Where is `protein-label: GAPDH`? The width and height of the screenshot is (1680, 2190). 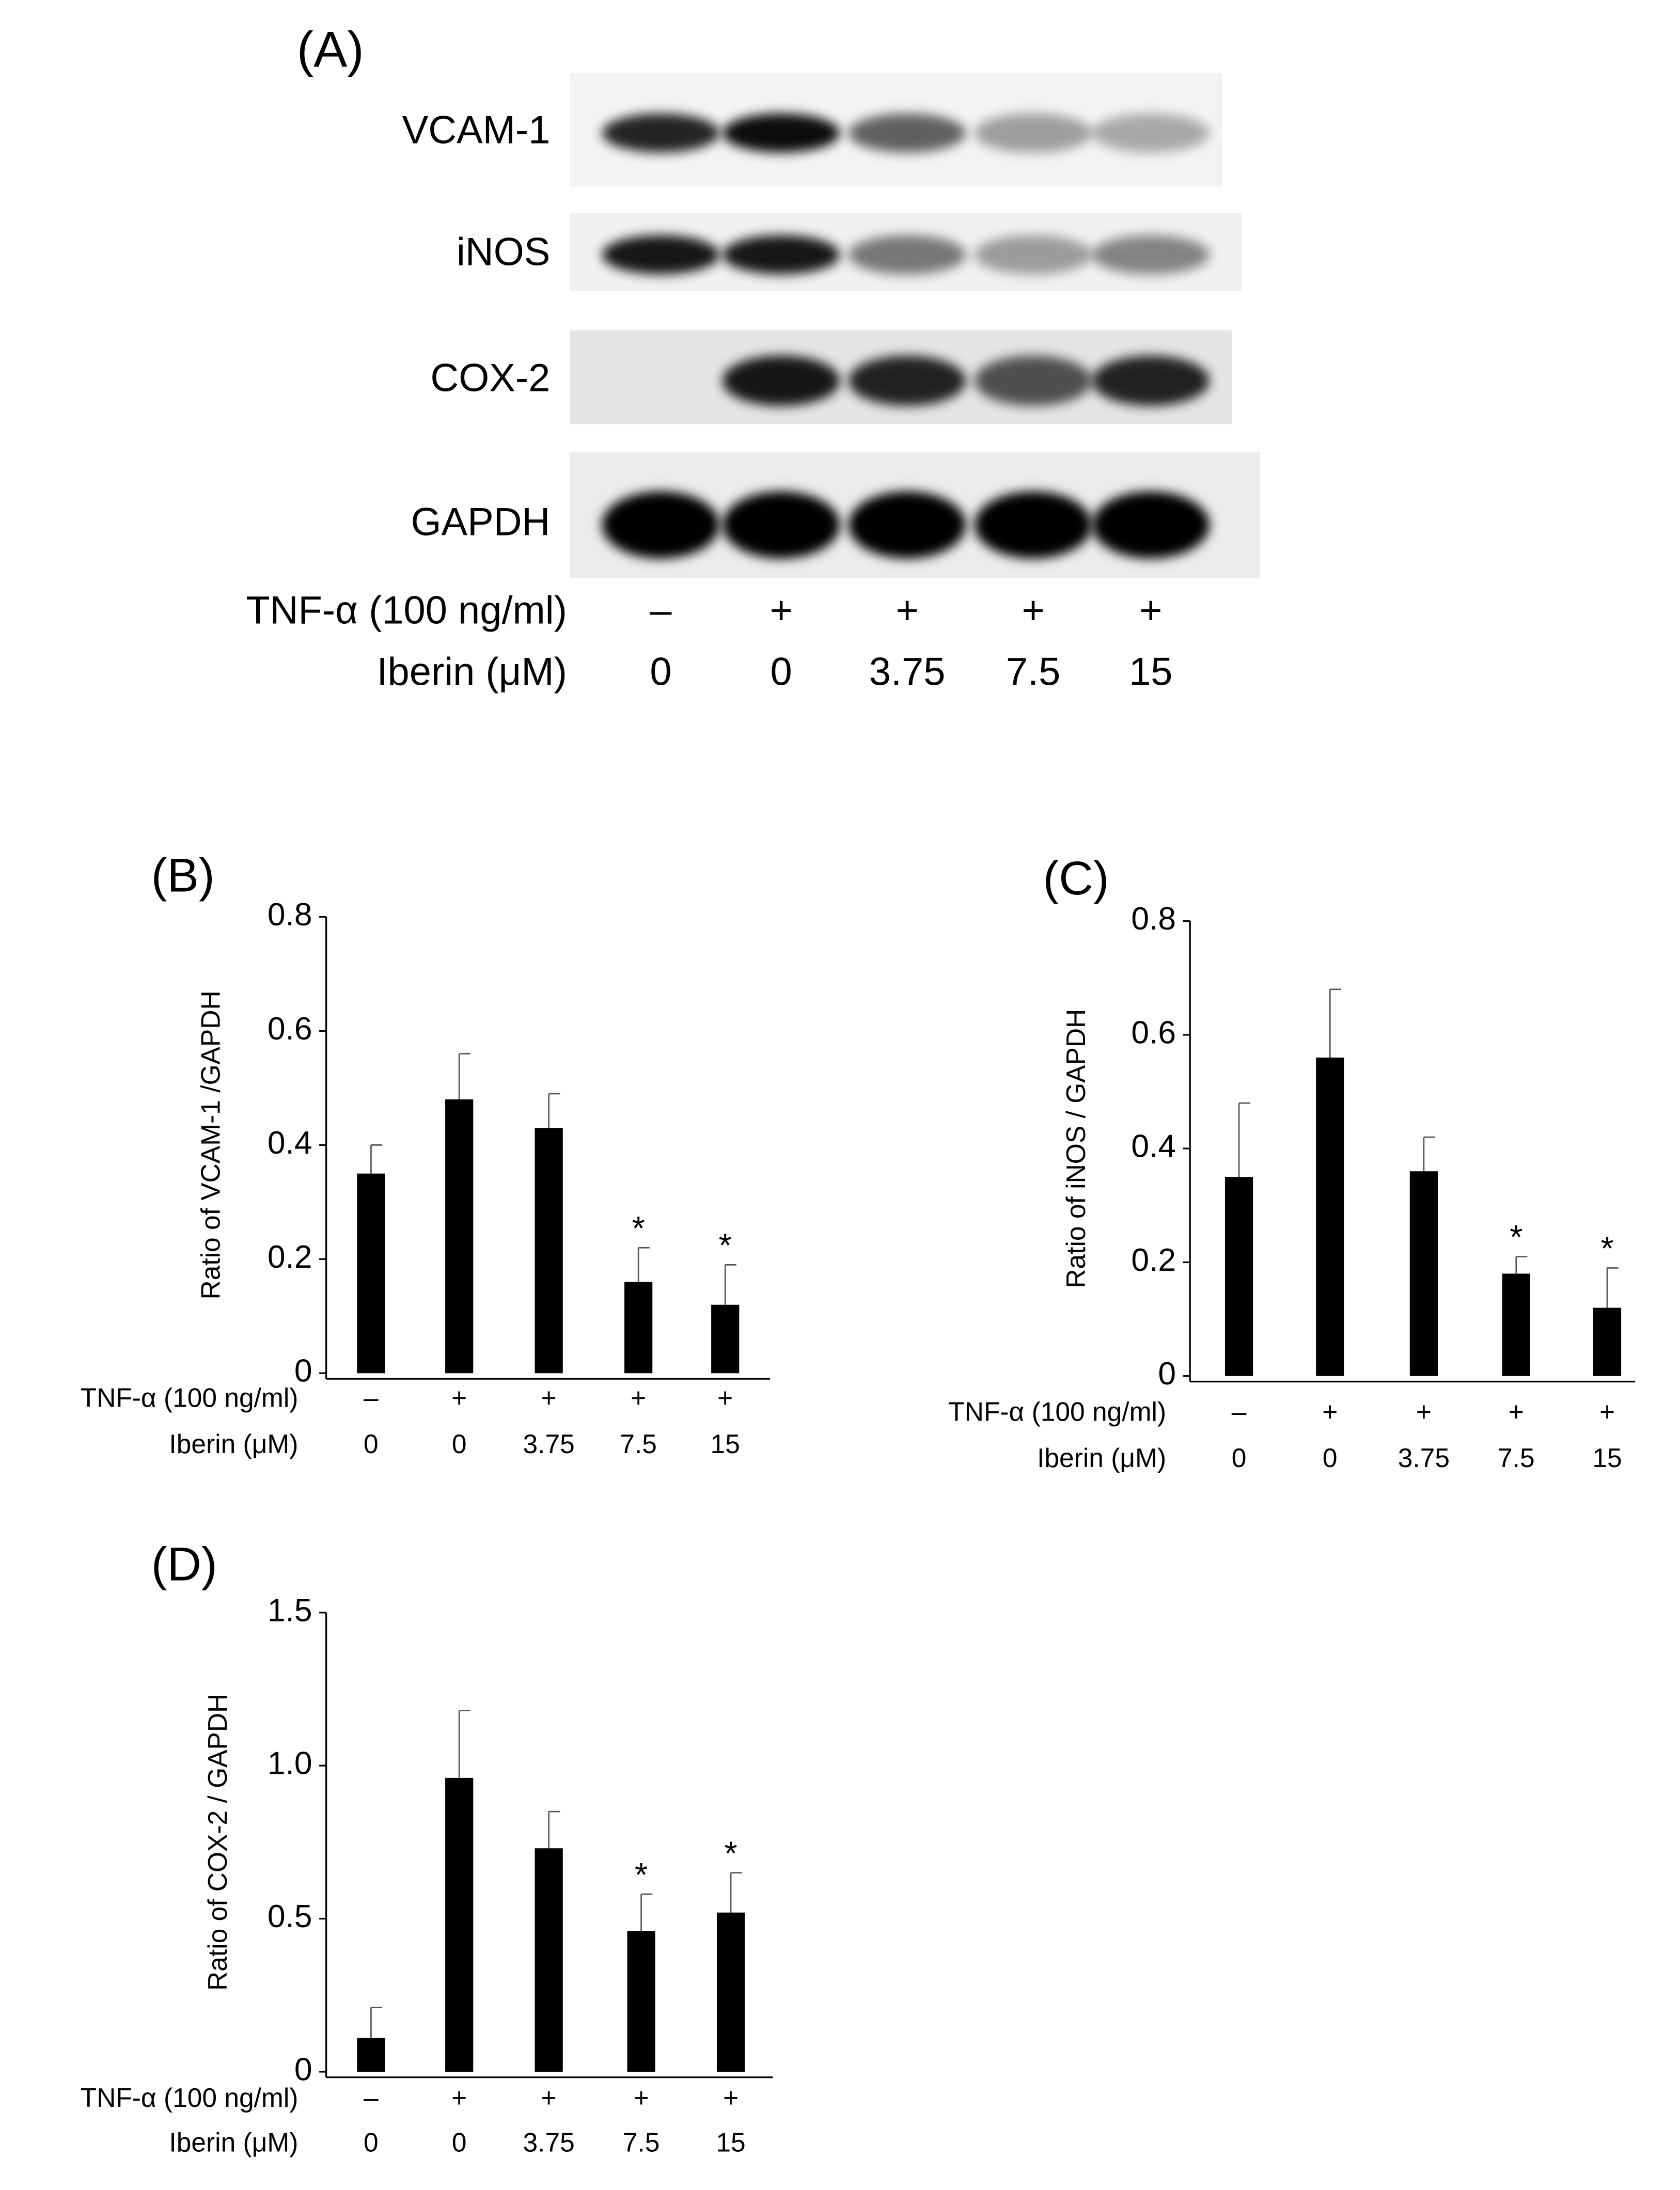
protein-label: GAPDH is located at coordinates (481, 522).